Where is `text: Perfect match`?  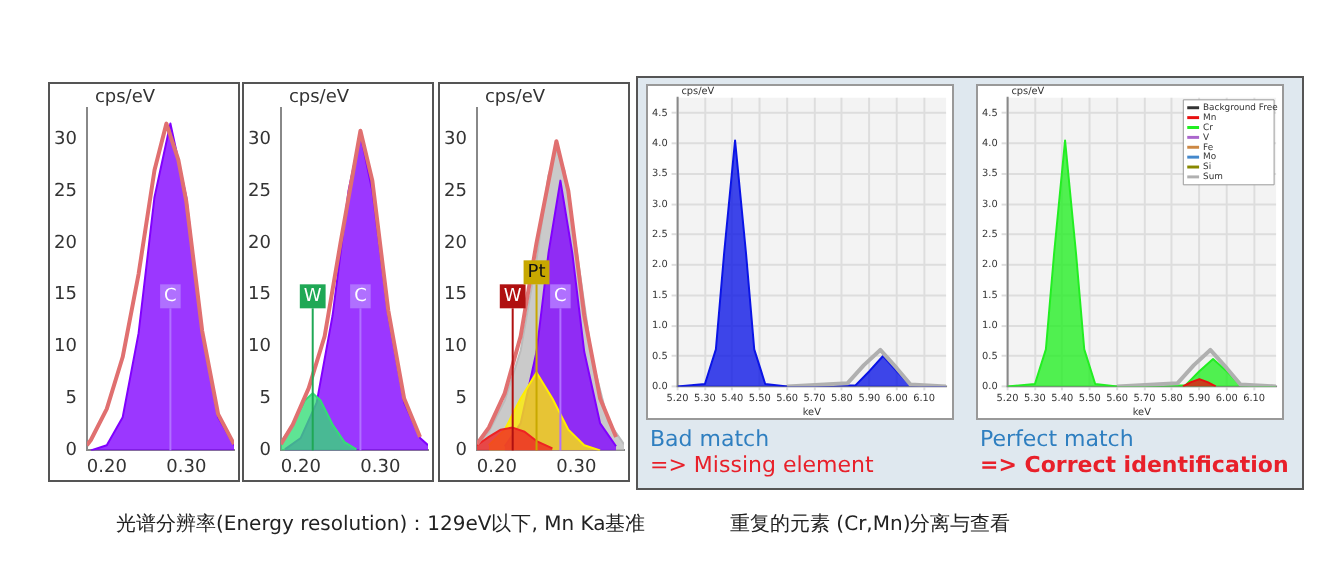 text: Perfect match is located at coordinates (1057, 439).